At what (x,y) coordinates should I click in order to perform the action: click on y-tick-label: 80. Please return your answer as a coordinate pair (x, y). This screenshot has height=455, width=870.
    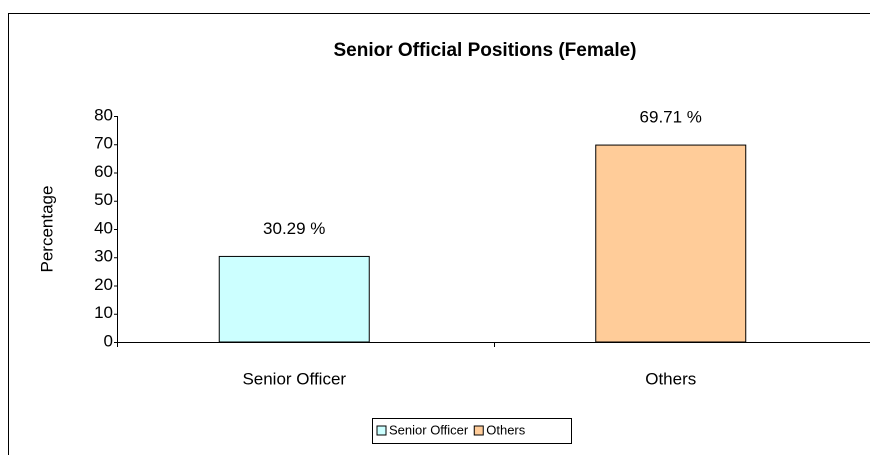
    Looking at the image, I should click on (103, 114).